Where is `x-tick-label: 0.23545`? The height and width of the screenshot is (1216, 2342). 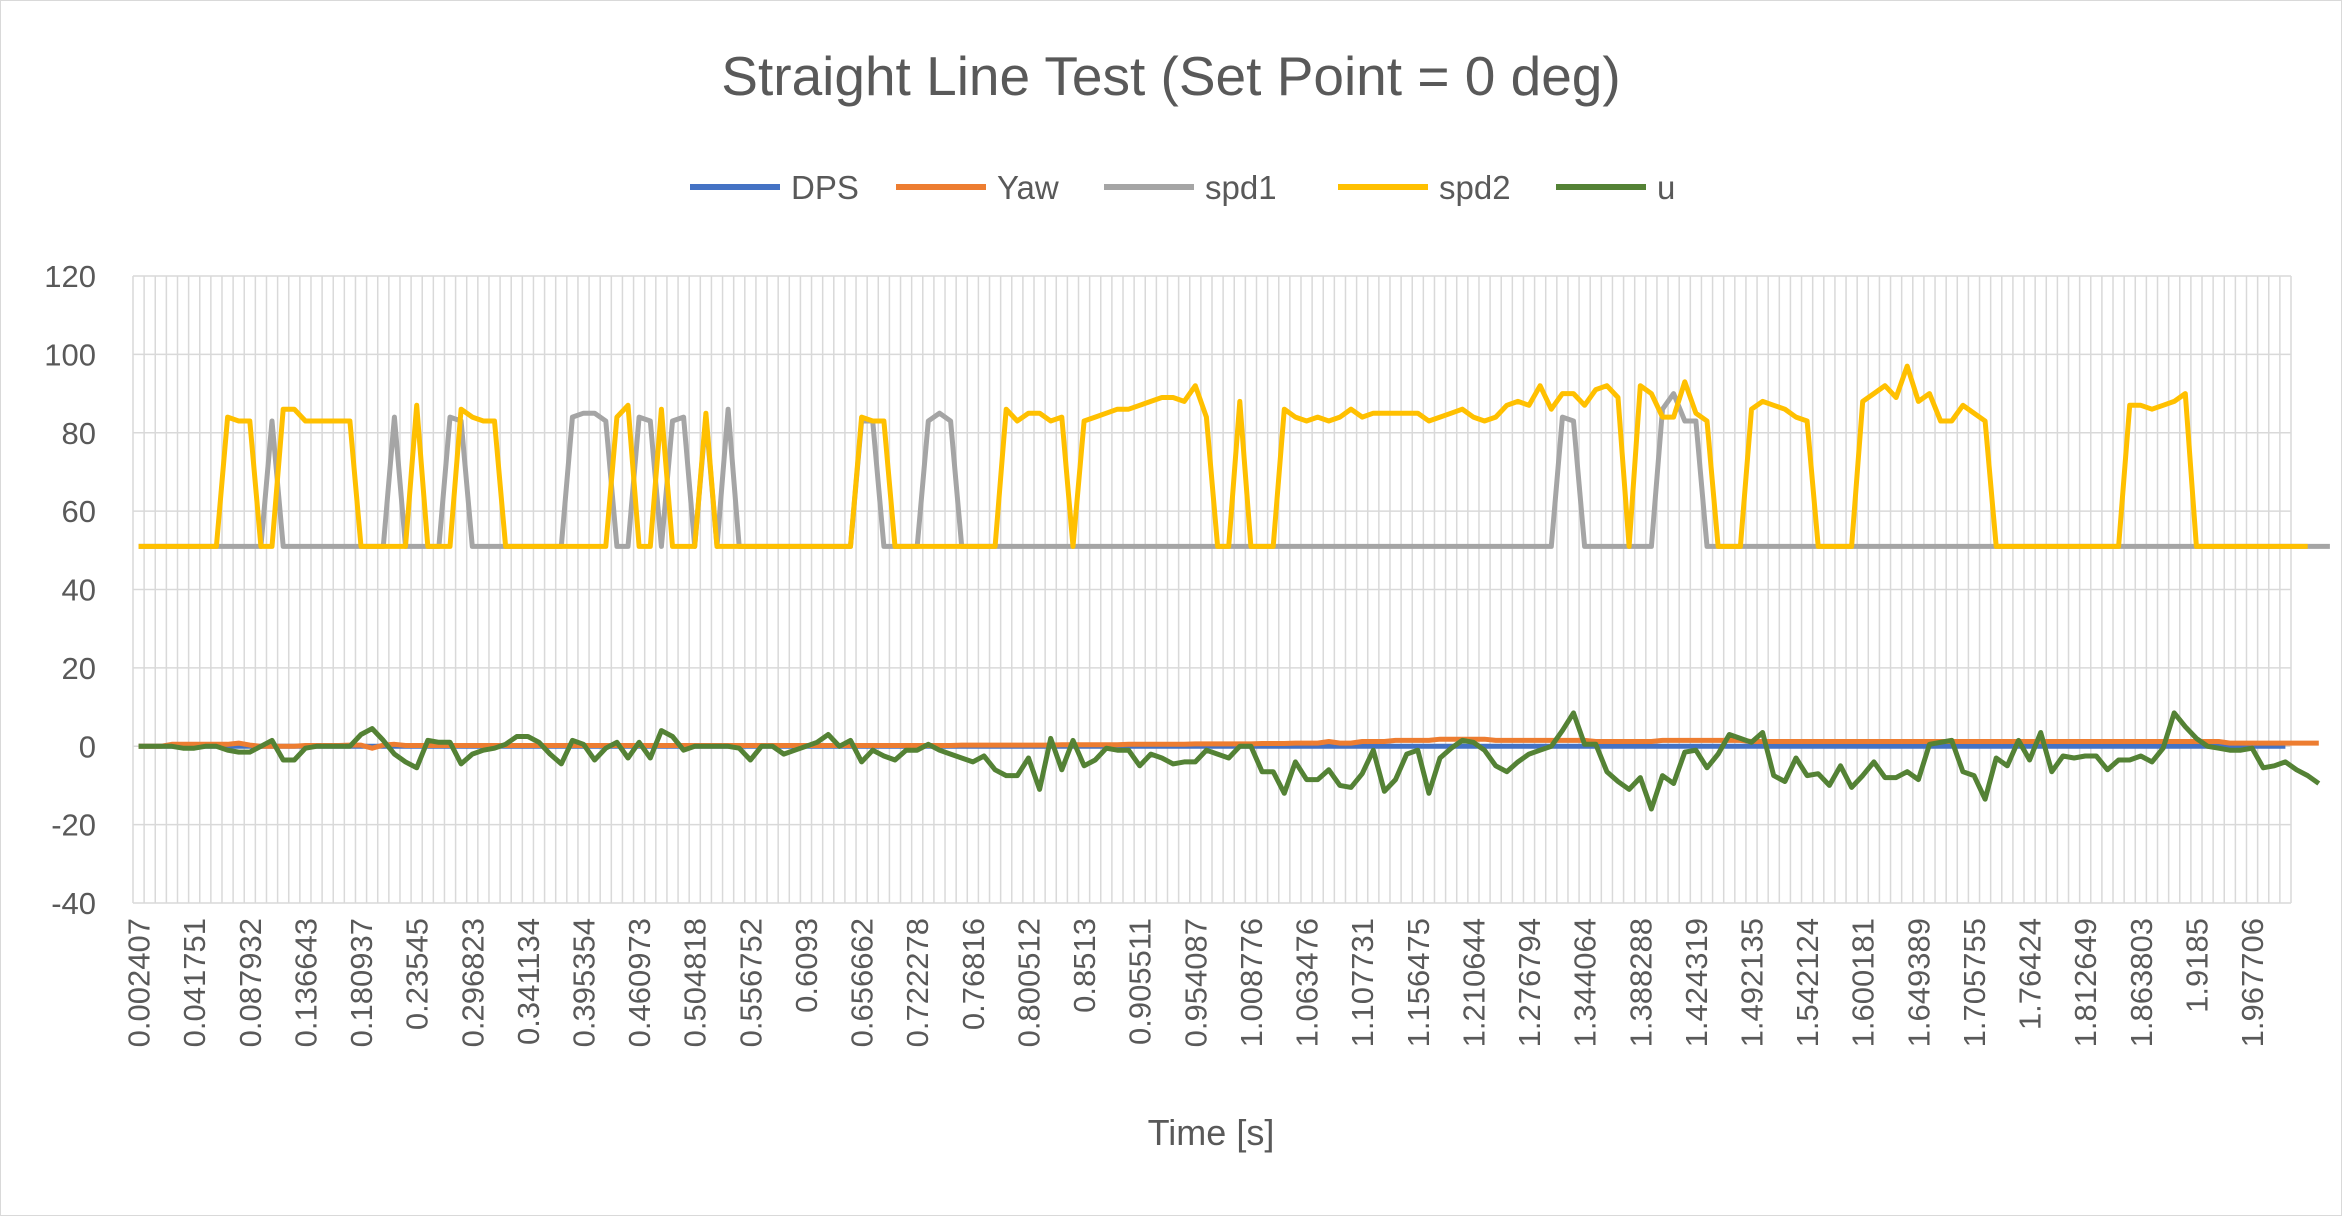
x-tick-label: 0.23545 is located at coordinates (417, 974).